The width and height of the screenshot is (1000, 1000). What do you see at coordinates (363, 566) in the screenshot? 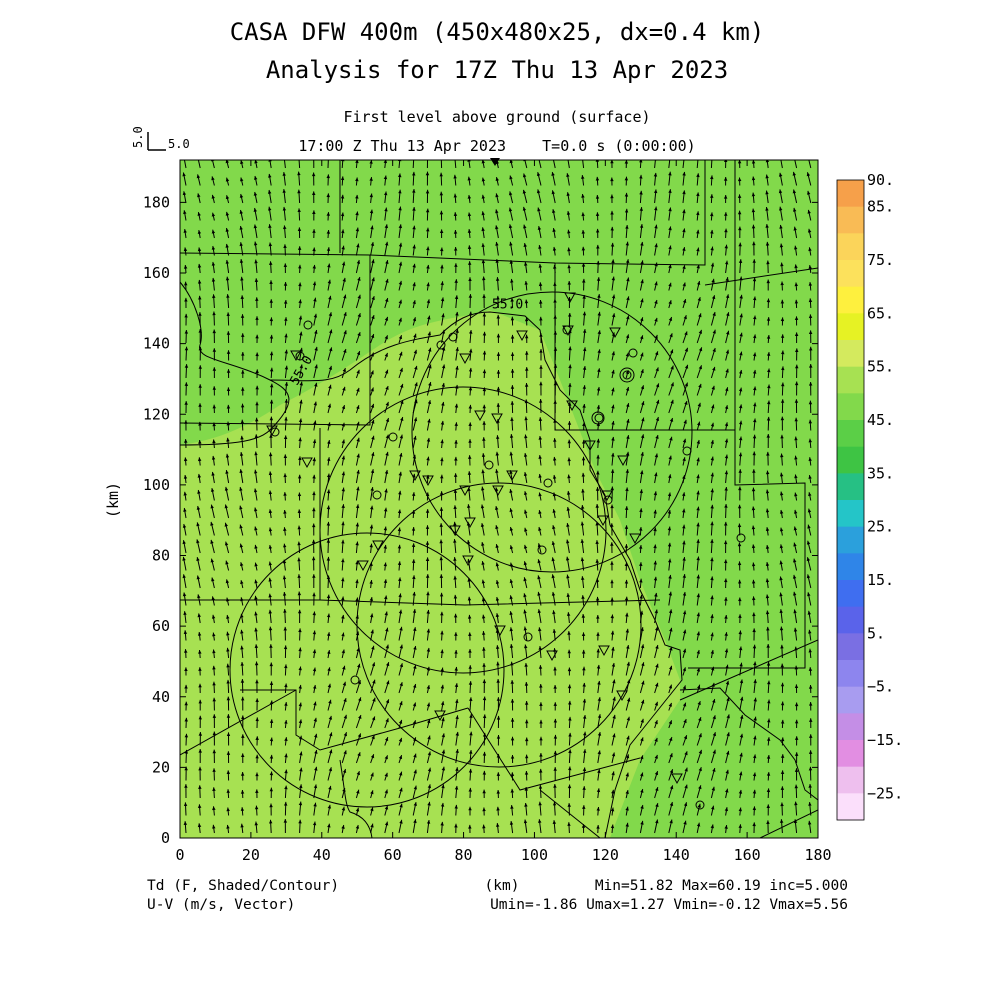
I see `station-triangle` at bounding box center [363, 566].